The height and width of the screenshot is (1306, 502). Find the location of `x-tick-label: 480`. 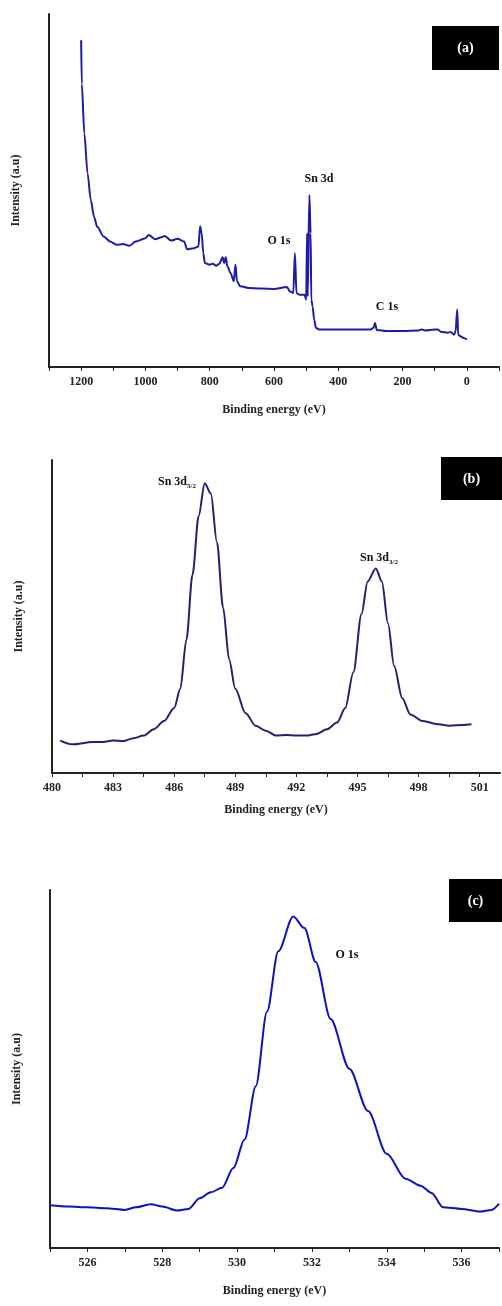

x-tick-label: 480 is located at coordinates (52, 787).